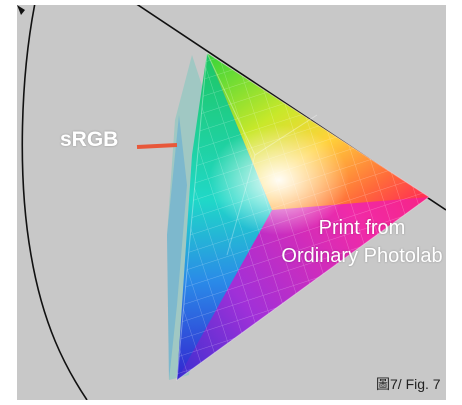  Describe the element at coordinates (362, 228) in the screenshot. I see `photolab-label-line1: Print from` at that location.